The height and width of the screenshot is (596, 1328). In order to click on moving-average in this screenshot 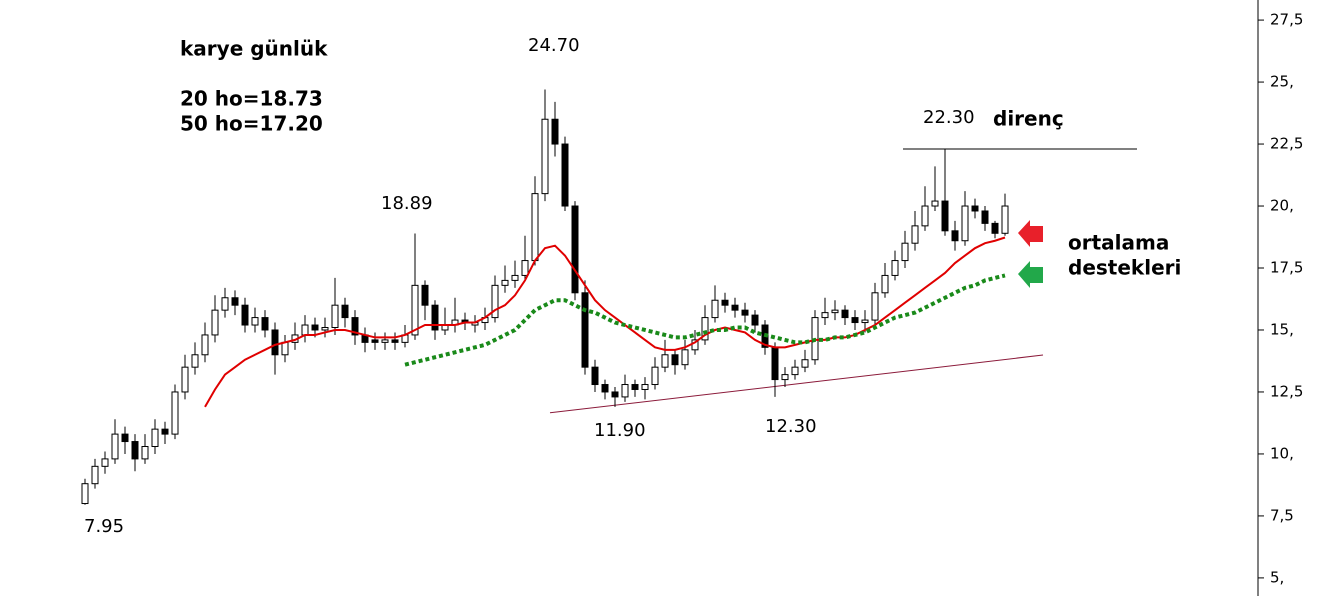, I will do `click(705, 320)`.